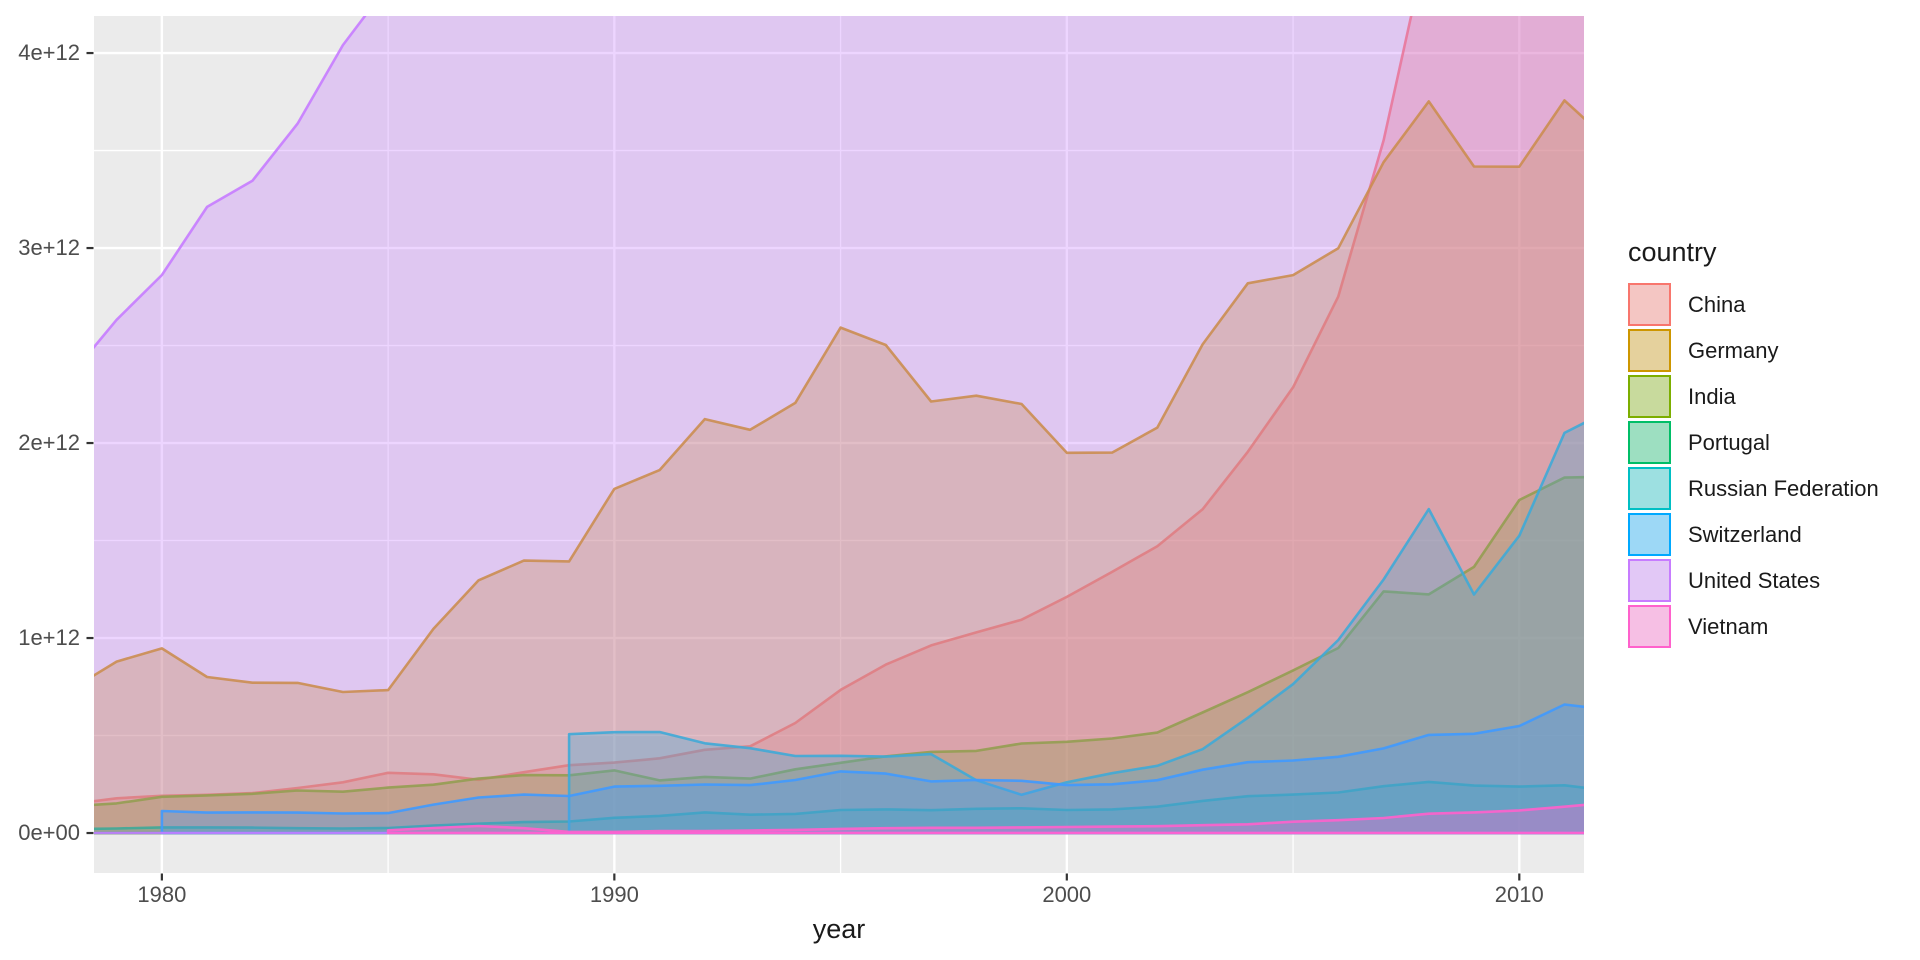 The height and width of the screenshot is (960, 1920). Describe the element at coordinates (1729, 442) in the screenshot. I see `legend-label: Portugal` at that location.